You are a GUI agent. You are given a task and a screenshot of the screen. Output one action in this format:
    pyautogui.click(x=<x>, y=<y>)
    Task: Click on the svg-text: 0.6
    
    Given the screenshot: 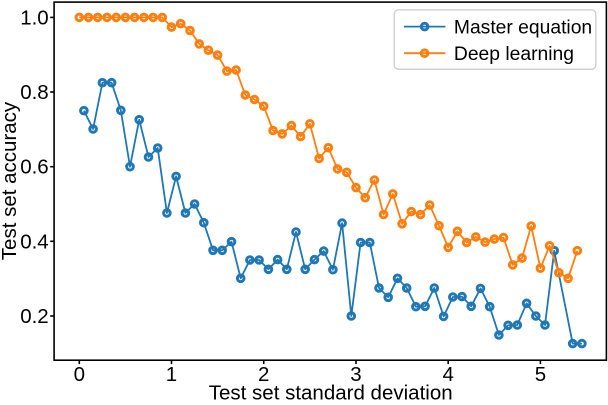 What is the action you would take?
    pyautogui.click(x=34, y=167)
    